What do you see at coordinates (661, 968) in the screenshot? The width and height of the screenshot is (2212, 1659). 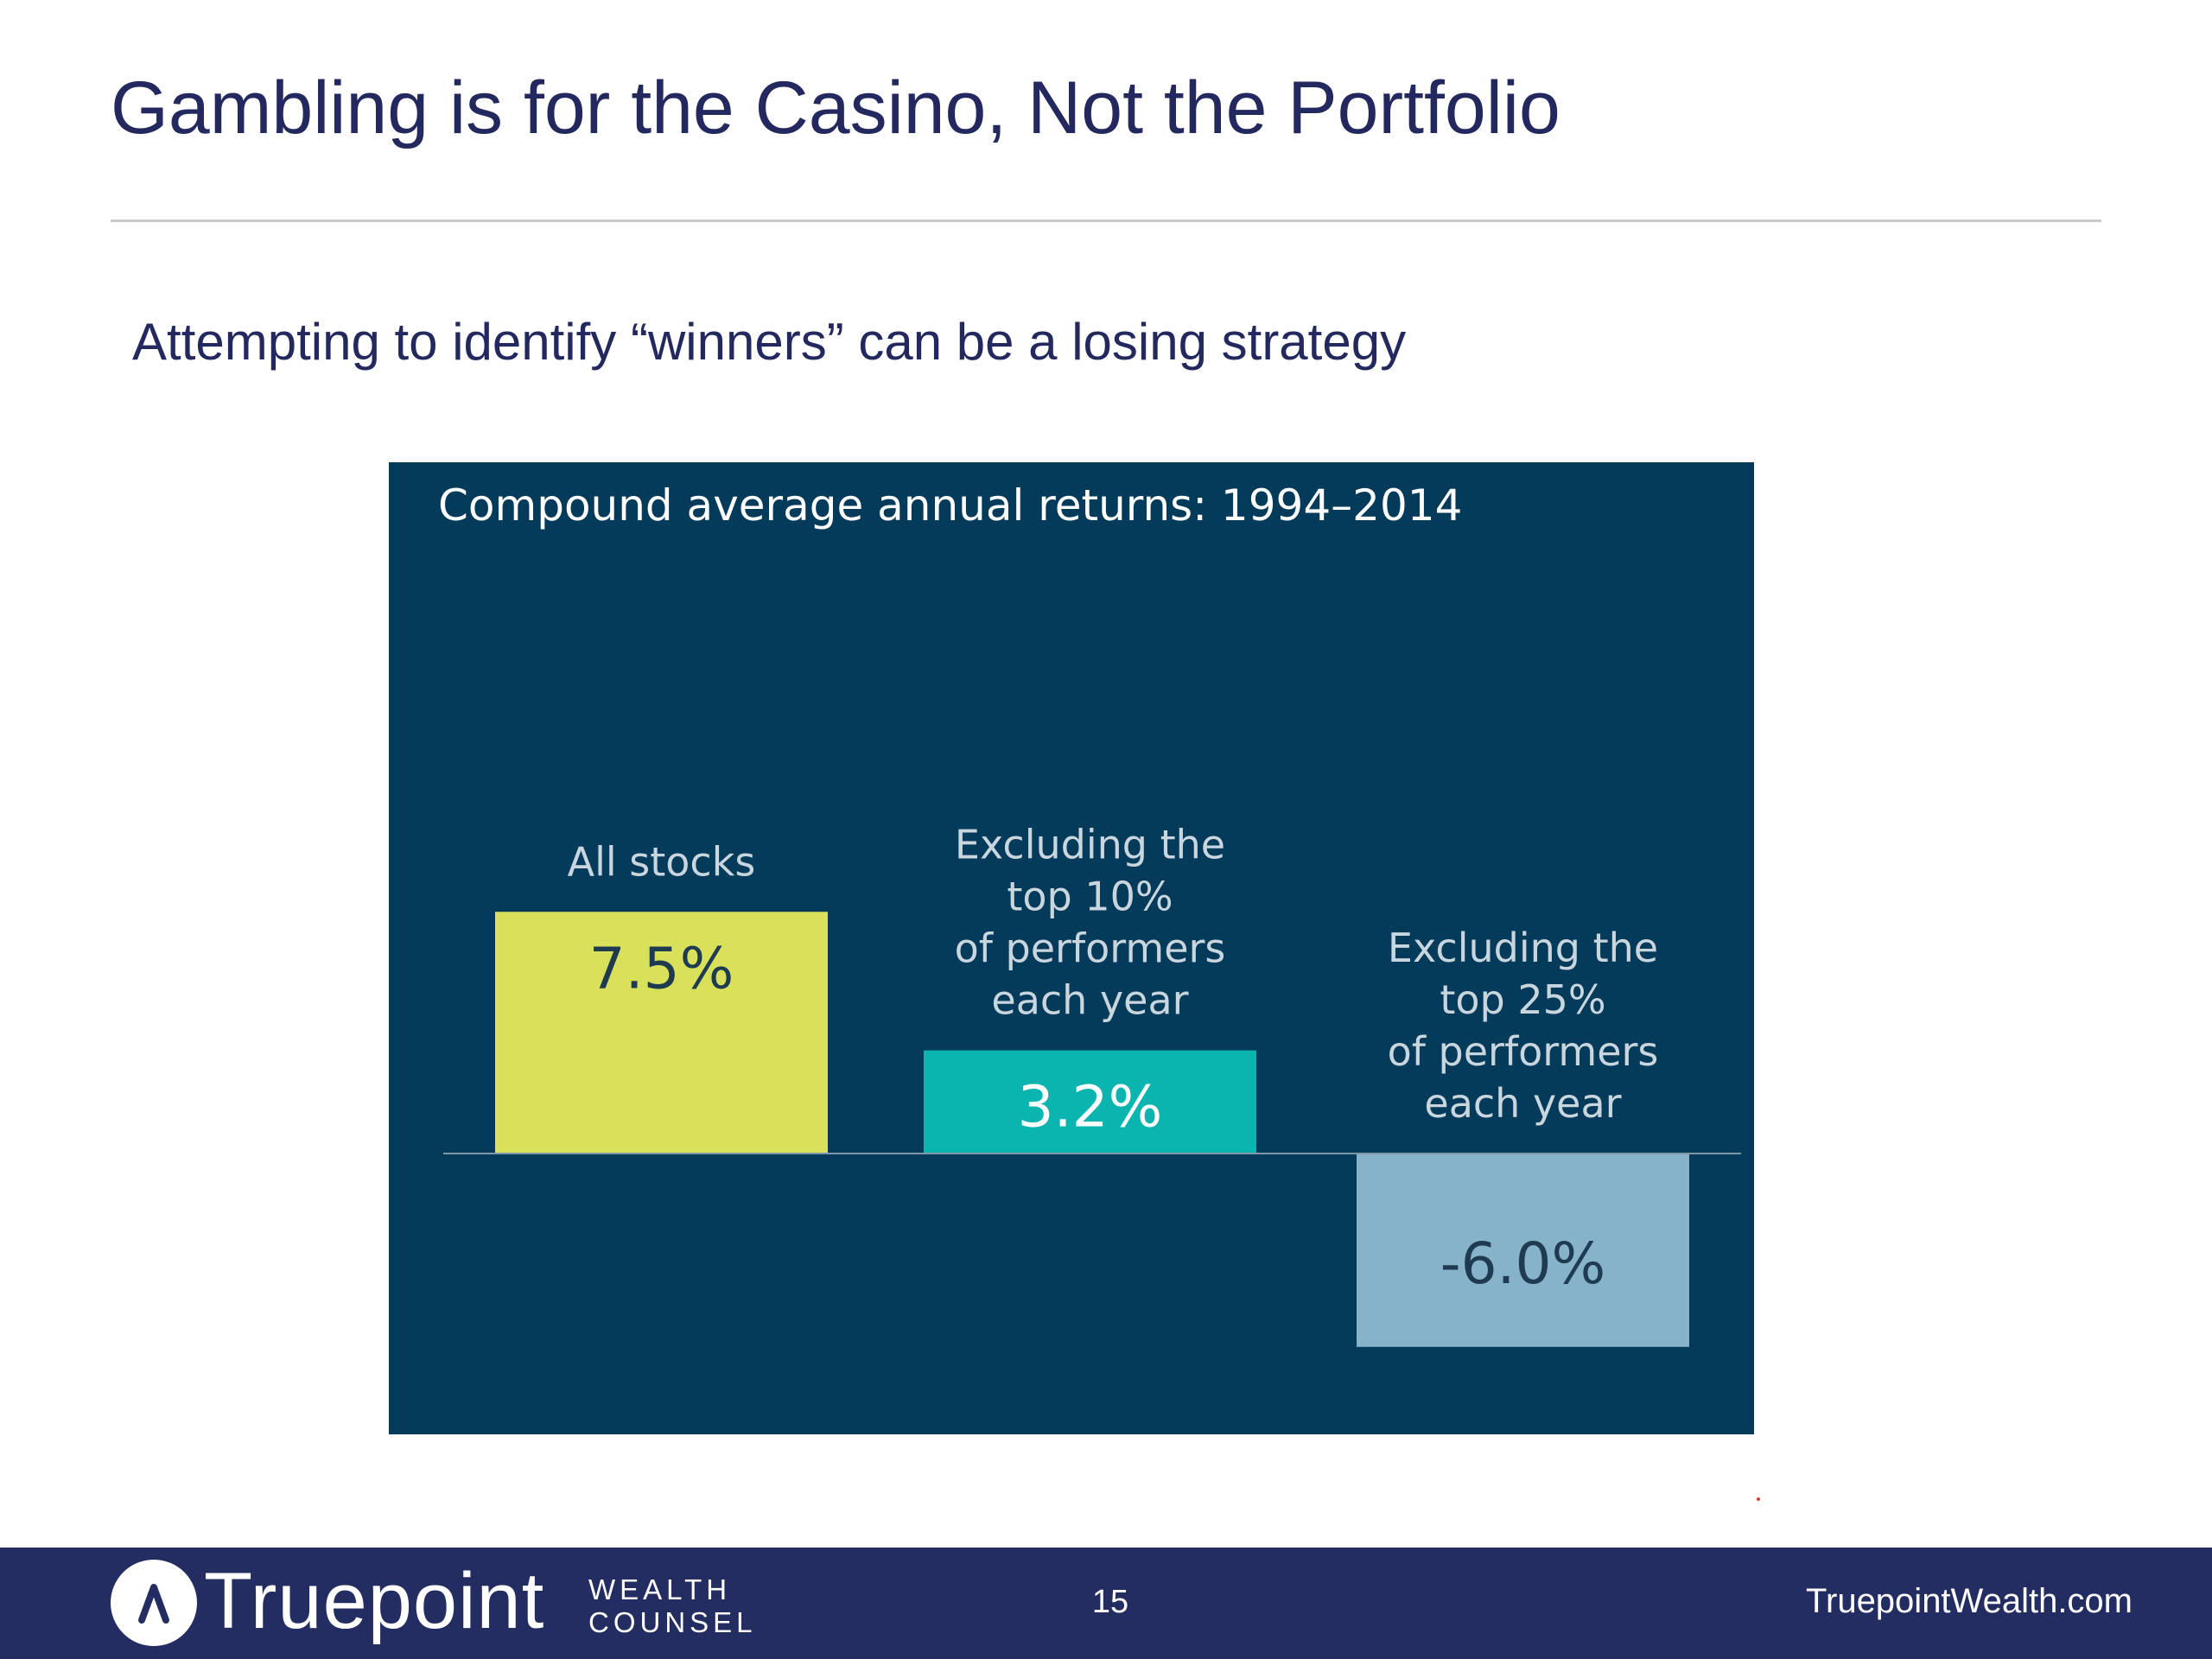 I see `bar-value-label-1: 7.5%` at bounding box center [661, 968].